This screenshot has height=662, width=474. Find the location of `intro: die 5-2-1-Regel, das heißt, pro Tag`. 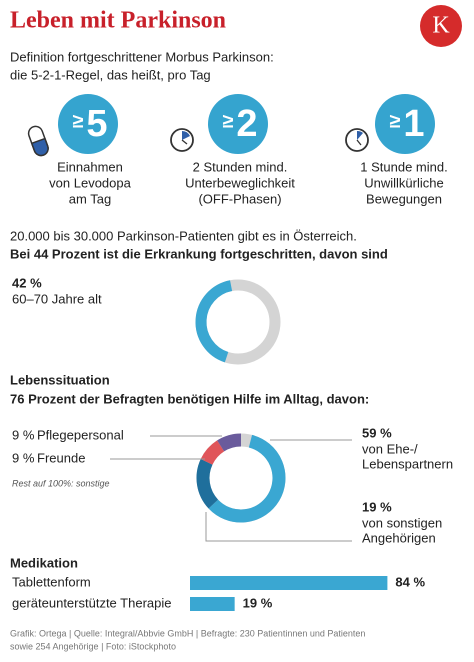

intro: die 5-2-1-Regel, das heißt, pro Tag is located at coordinates (110, 74).